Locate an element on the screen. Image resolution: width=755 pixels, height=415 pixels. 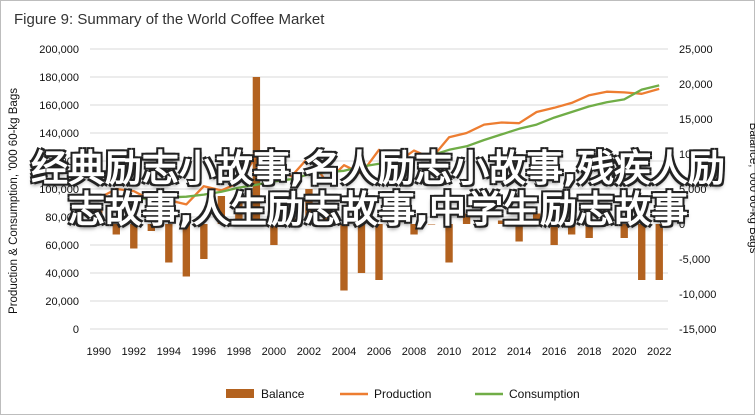
x-tick-label: 1994 is located at coordinates (169, 352).